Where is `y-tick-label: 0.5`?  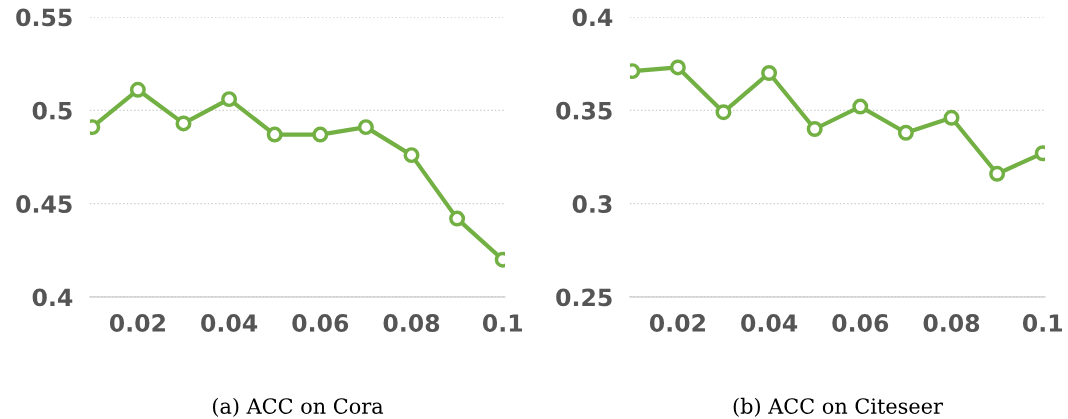 y-tick-label: 0.5 is located at coordinates (52, 110).